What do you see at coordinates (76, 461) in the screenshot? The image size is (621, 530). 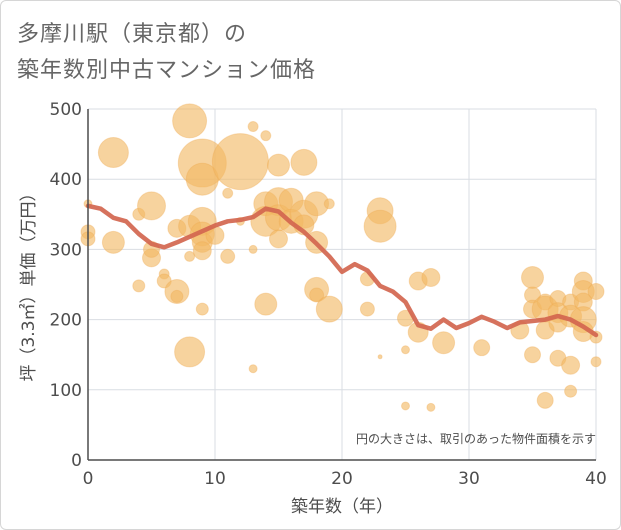 I see `y-tick-label: 0` at bounding box center [76, 461].